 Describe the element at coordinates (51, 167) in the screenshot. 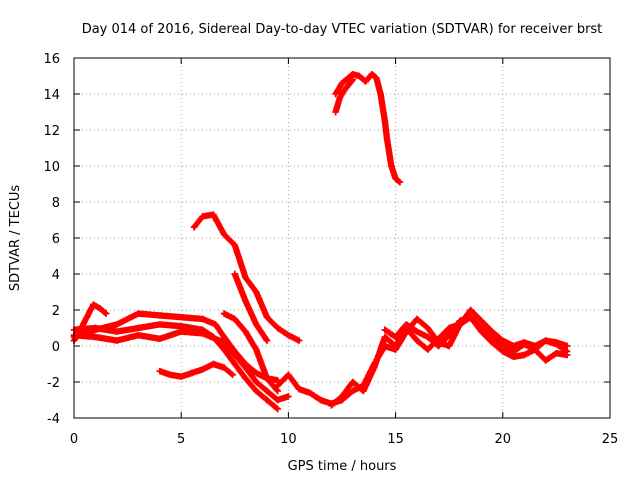

I see `y-tick-label: 10` at that location.